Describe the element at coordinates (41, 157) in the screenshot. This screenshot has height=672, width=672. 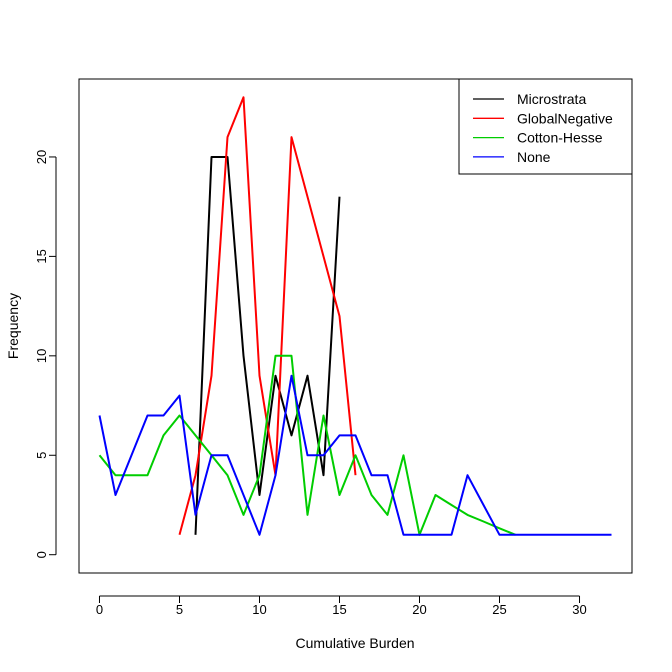
I see `y-tick-label: 20` at that location.